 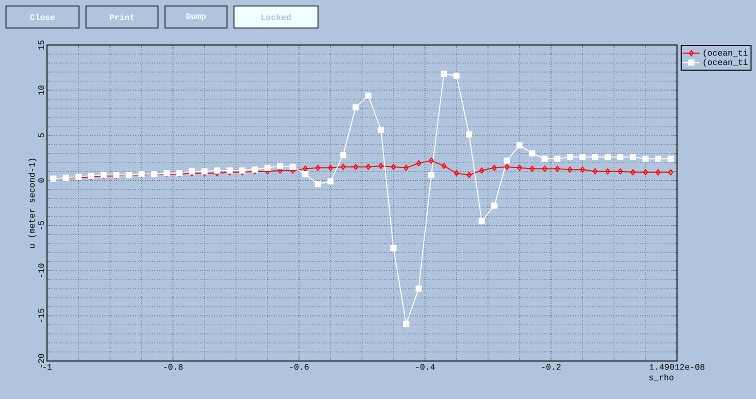 I want to click on text: Print, so click(x=122, y=17).